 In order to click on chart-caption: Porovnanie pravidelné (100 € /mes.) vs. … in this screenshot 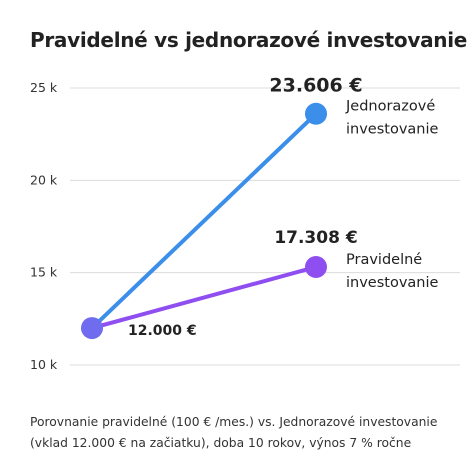, I will do `click(245, 433)`.